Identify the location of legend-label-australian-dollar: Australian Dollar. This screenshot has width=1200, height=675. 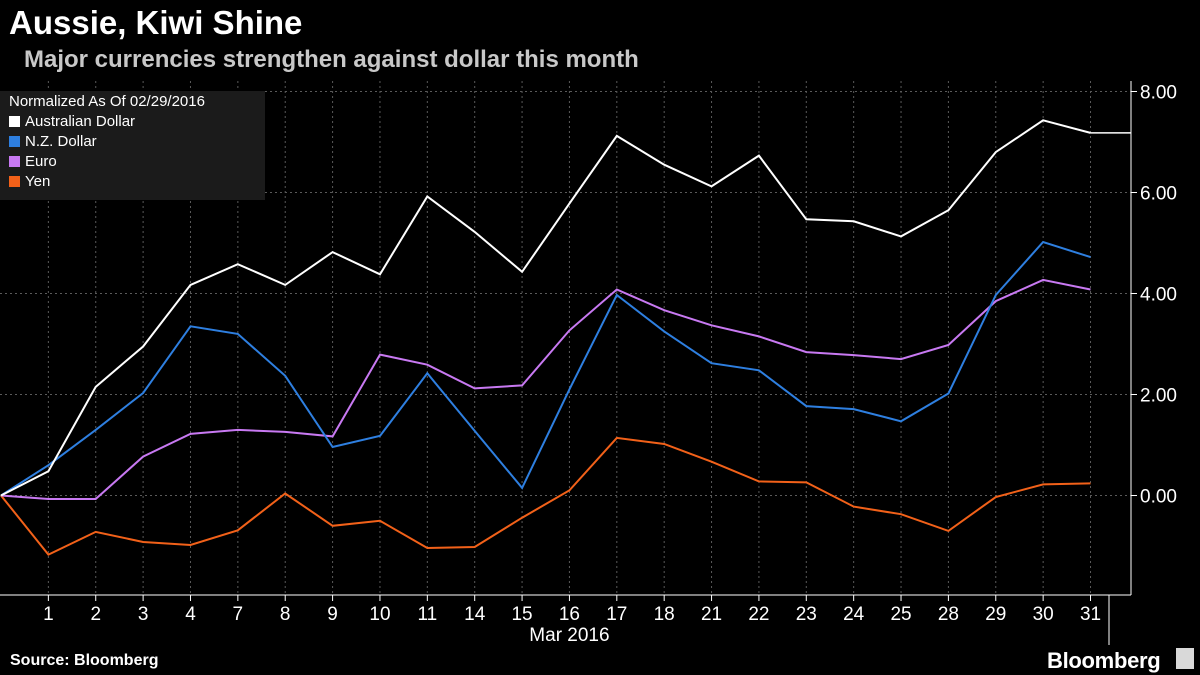
(80, 121).